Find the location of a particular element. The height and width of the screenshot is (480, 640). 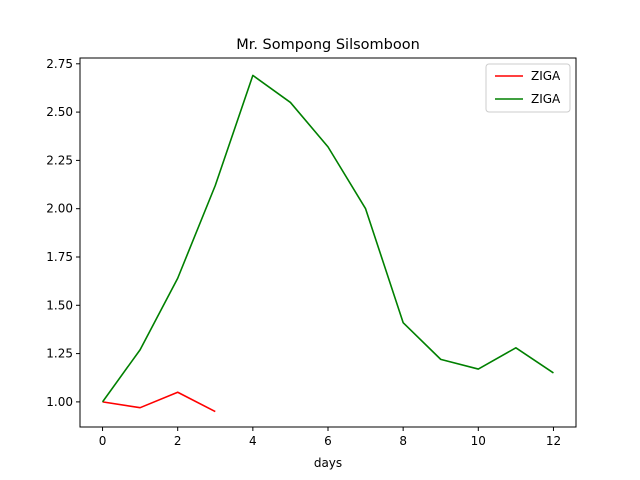

y-tick-label: 2.00 is located at coordinates (59, 209).